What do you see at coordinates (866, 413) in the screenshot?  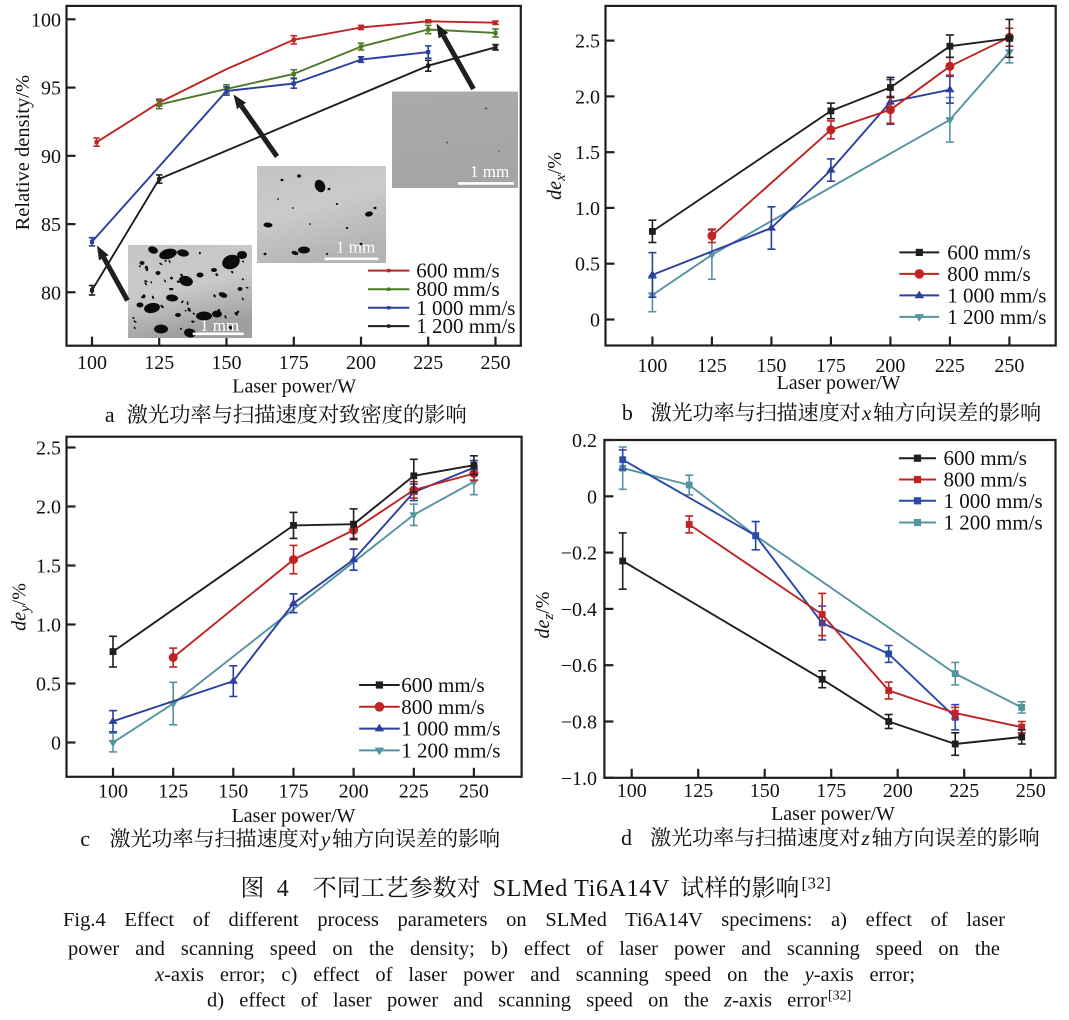 I see `svg-text: x` at bounding box center [866, 413].